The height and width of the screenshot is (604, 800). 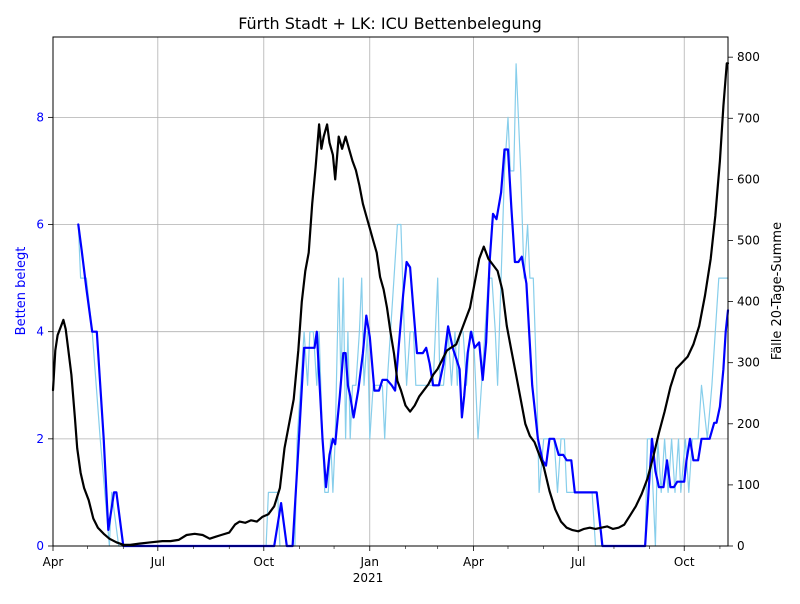 I want to click on year-label: 2021, so click(x=368, y=578).